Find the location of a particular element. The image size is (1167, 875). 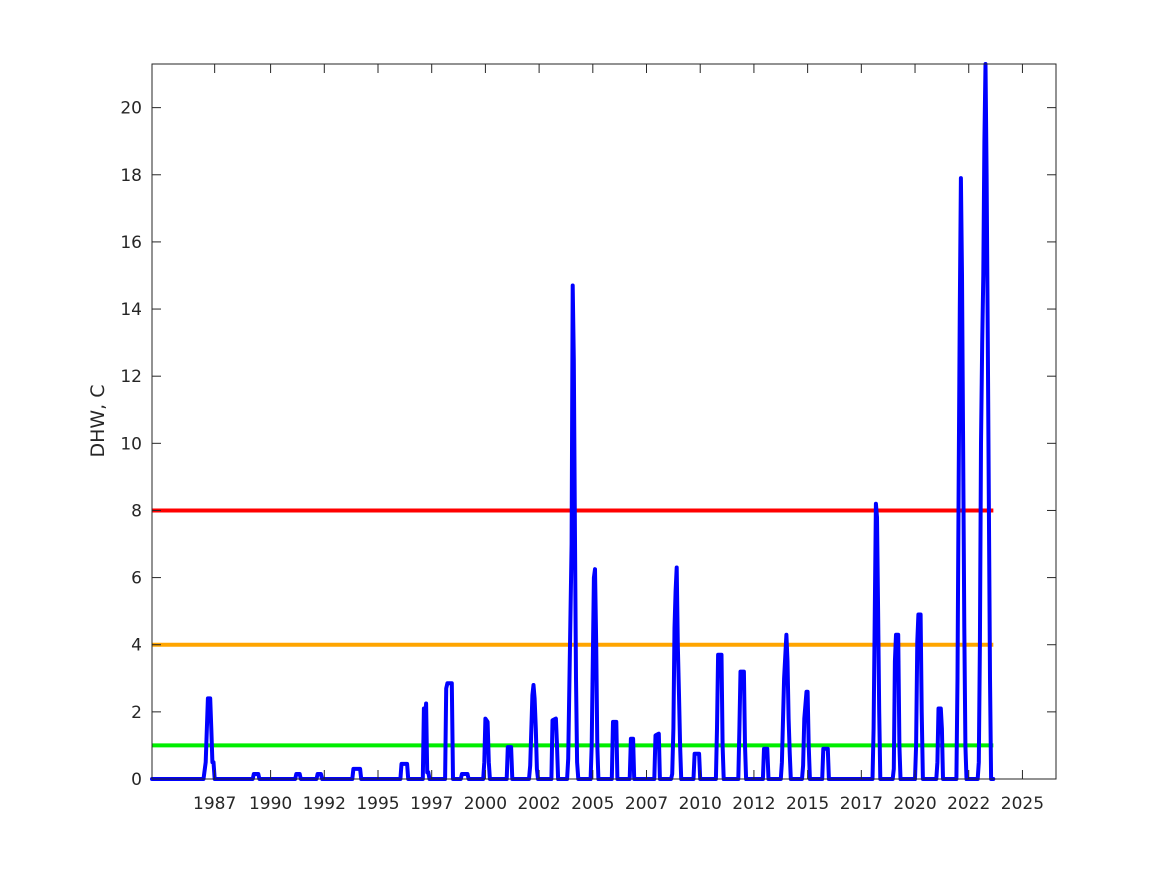

y-tick-label: 2 is located at coordinates (136, 713).